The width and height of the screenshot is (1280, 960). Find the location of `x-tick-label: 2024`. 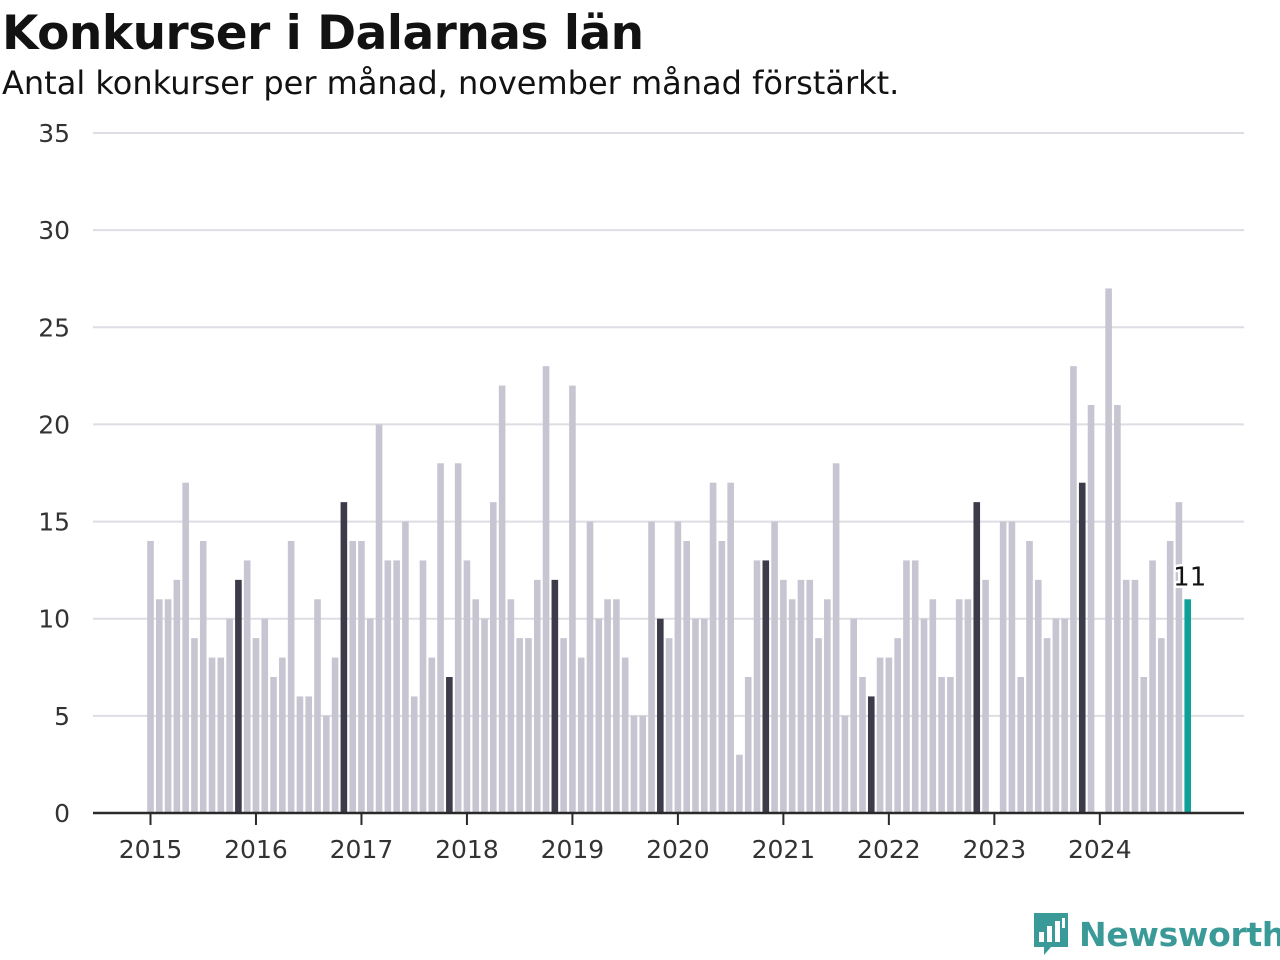

x-tick-label: 2024 is located at coordinates (1100, 849).